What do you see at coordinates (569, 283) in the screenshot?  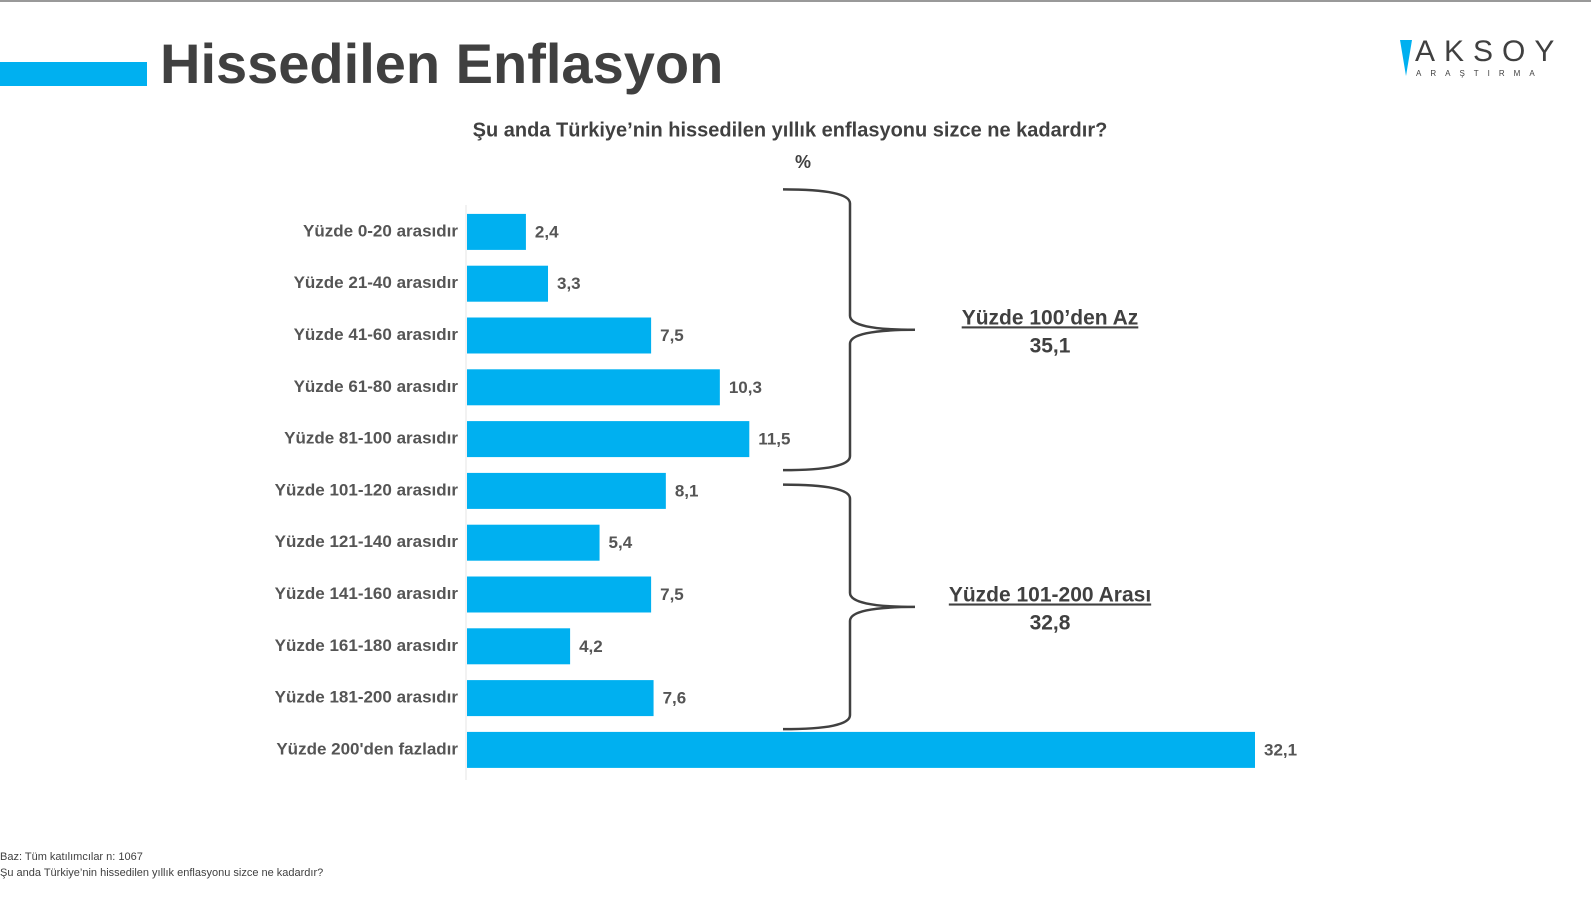 I see `value-label: 3,3` at bounding box center [569, 283].